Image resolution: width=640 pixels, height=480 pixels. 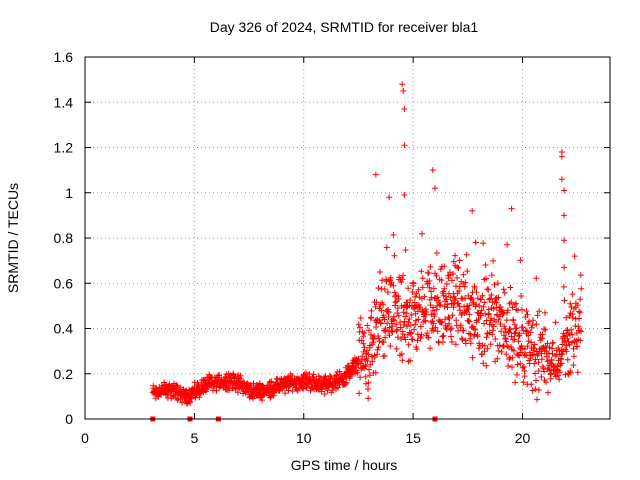 What do you see at coordinates (304, 438) in the screenshot?
I see `x-tick-label: 10` at bounding box center [304, 438].